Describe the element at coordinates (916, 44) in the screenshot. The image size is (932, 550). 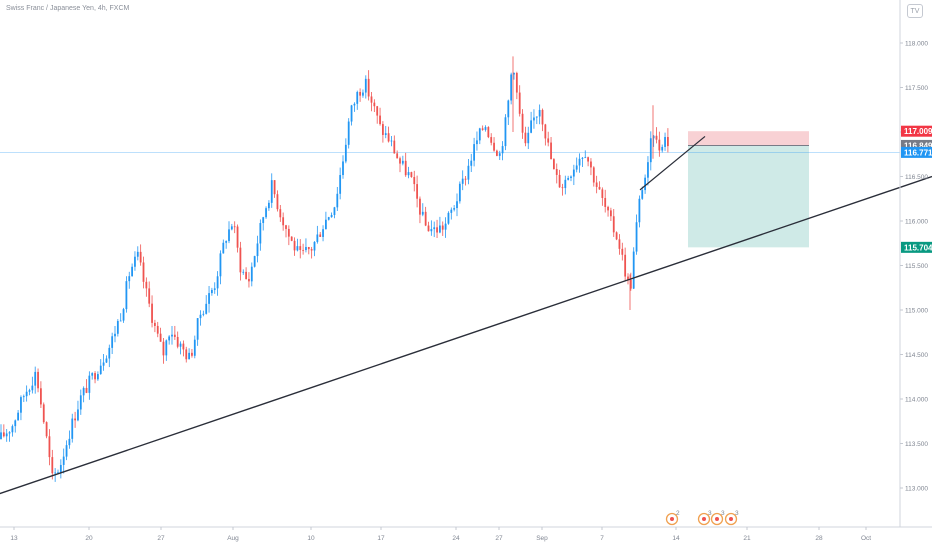
I see `y-tick-label: 118.000` at that location.